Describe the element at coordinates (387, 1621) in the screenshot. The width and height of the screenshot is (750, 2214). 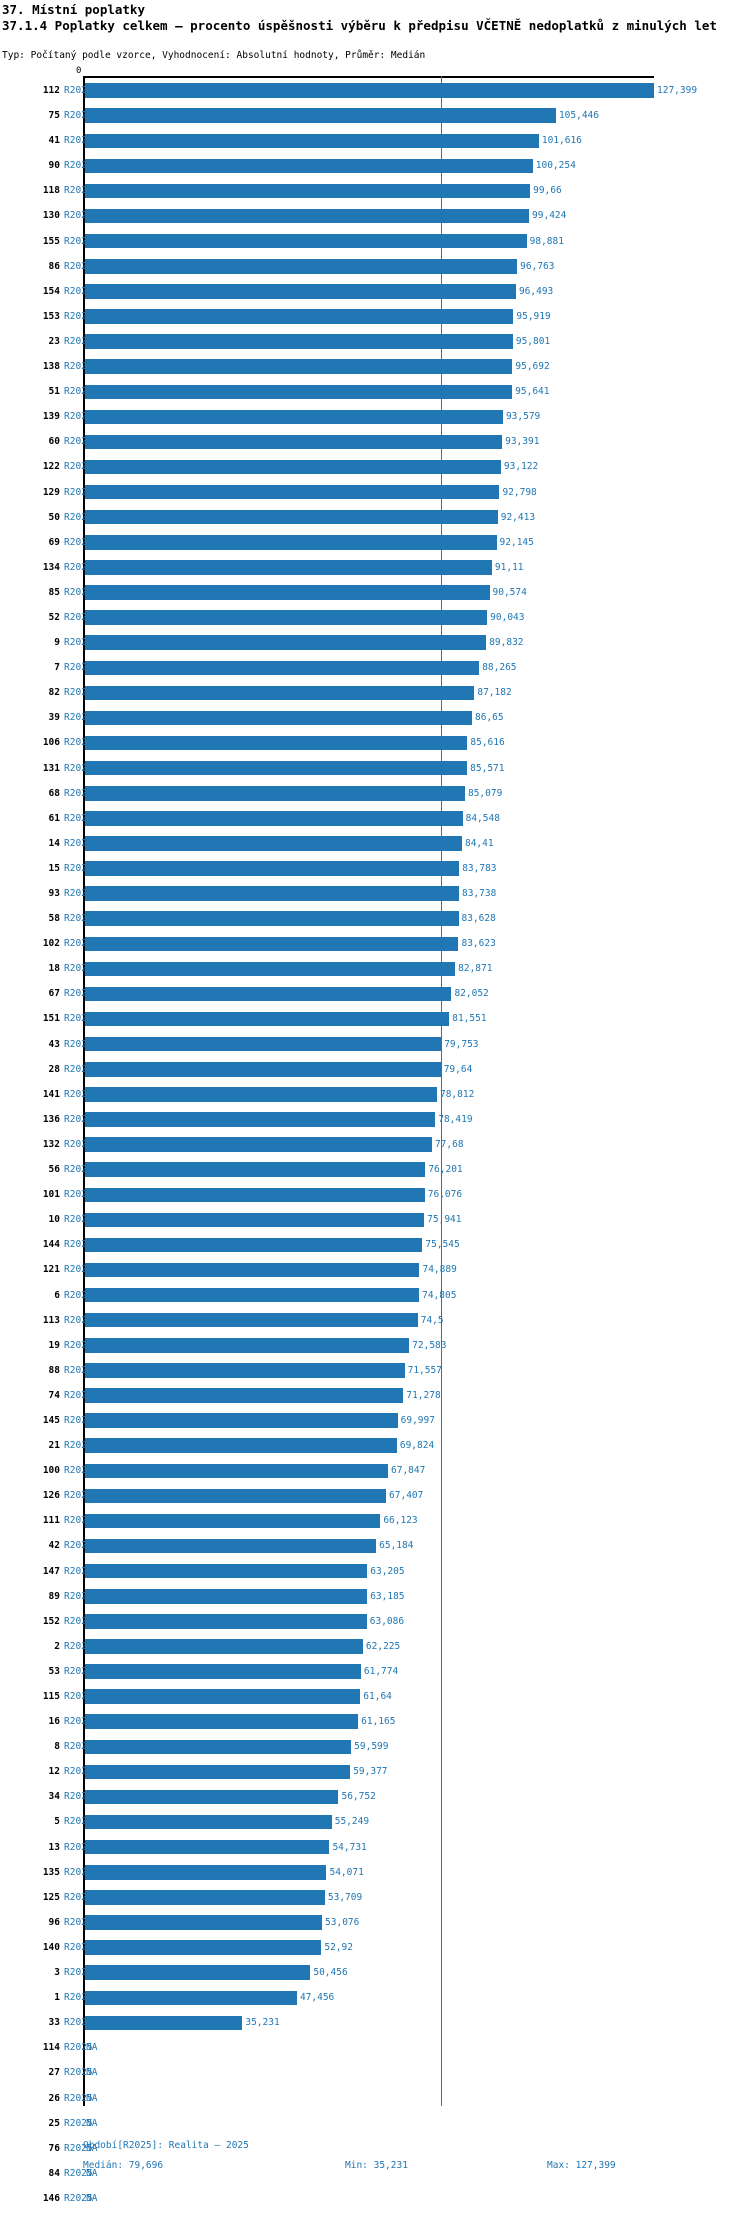
I see `bar-value-label: 63,086` at that location.